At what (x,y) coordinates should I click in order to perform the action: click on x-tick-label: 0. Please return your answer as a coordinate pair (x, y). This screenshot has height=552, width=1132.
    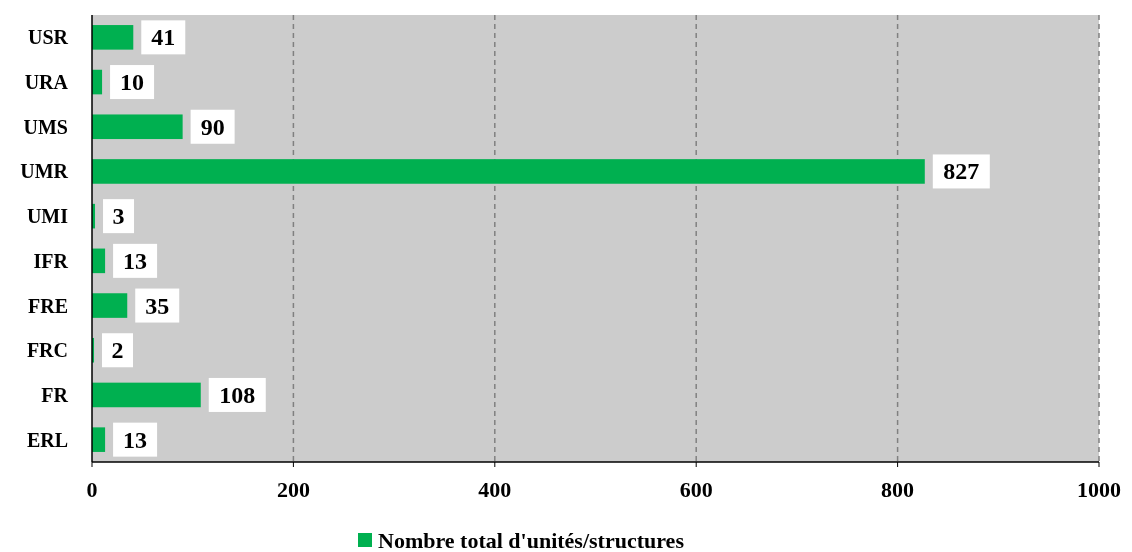
    Looking at the image, I should click on (92, 489).